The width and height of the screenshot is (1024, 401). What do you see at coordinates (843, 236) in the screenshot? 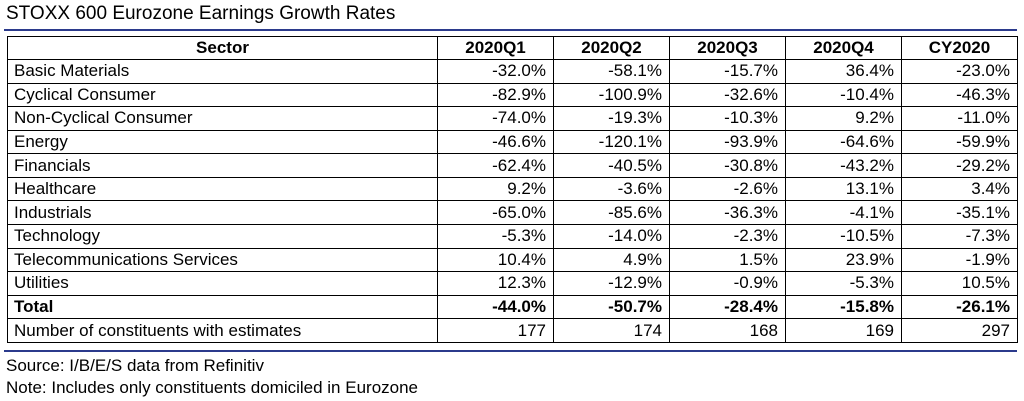
I see `value-cell: -10.5%` at bounding box center [843, 236].